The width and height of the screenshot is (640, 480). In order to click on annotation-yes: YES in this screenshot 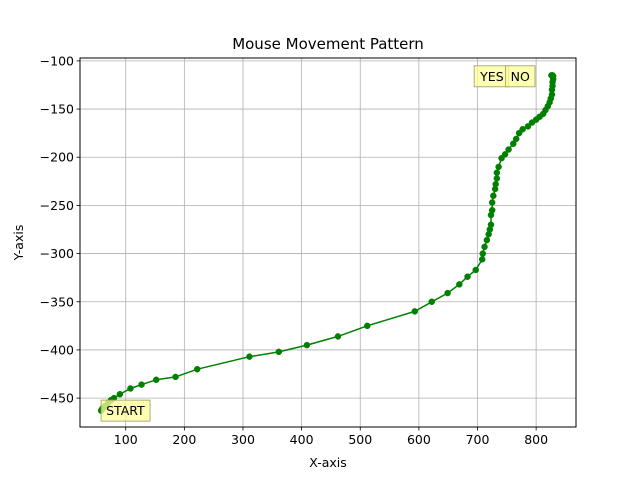, I will do `click(491, 76)`.